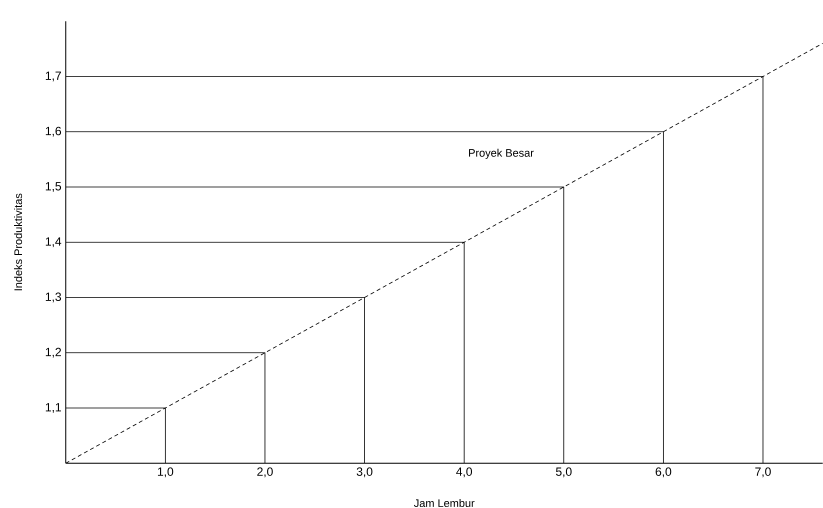  I want to click on y-tick-label: 1,4, so click(54, 242).